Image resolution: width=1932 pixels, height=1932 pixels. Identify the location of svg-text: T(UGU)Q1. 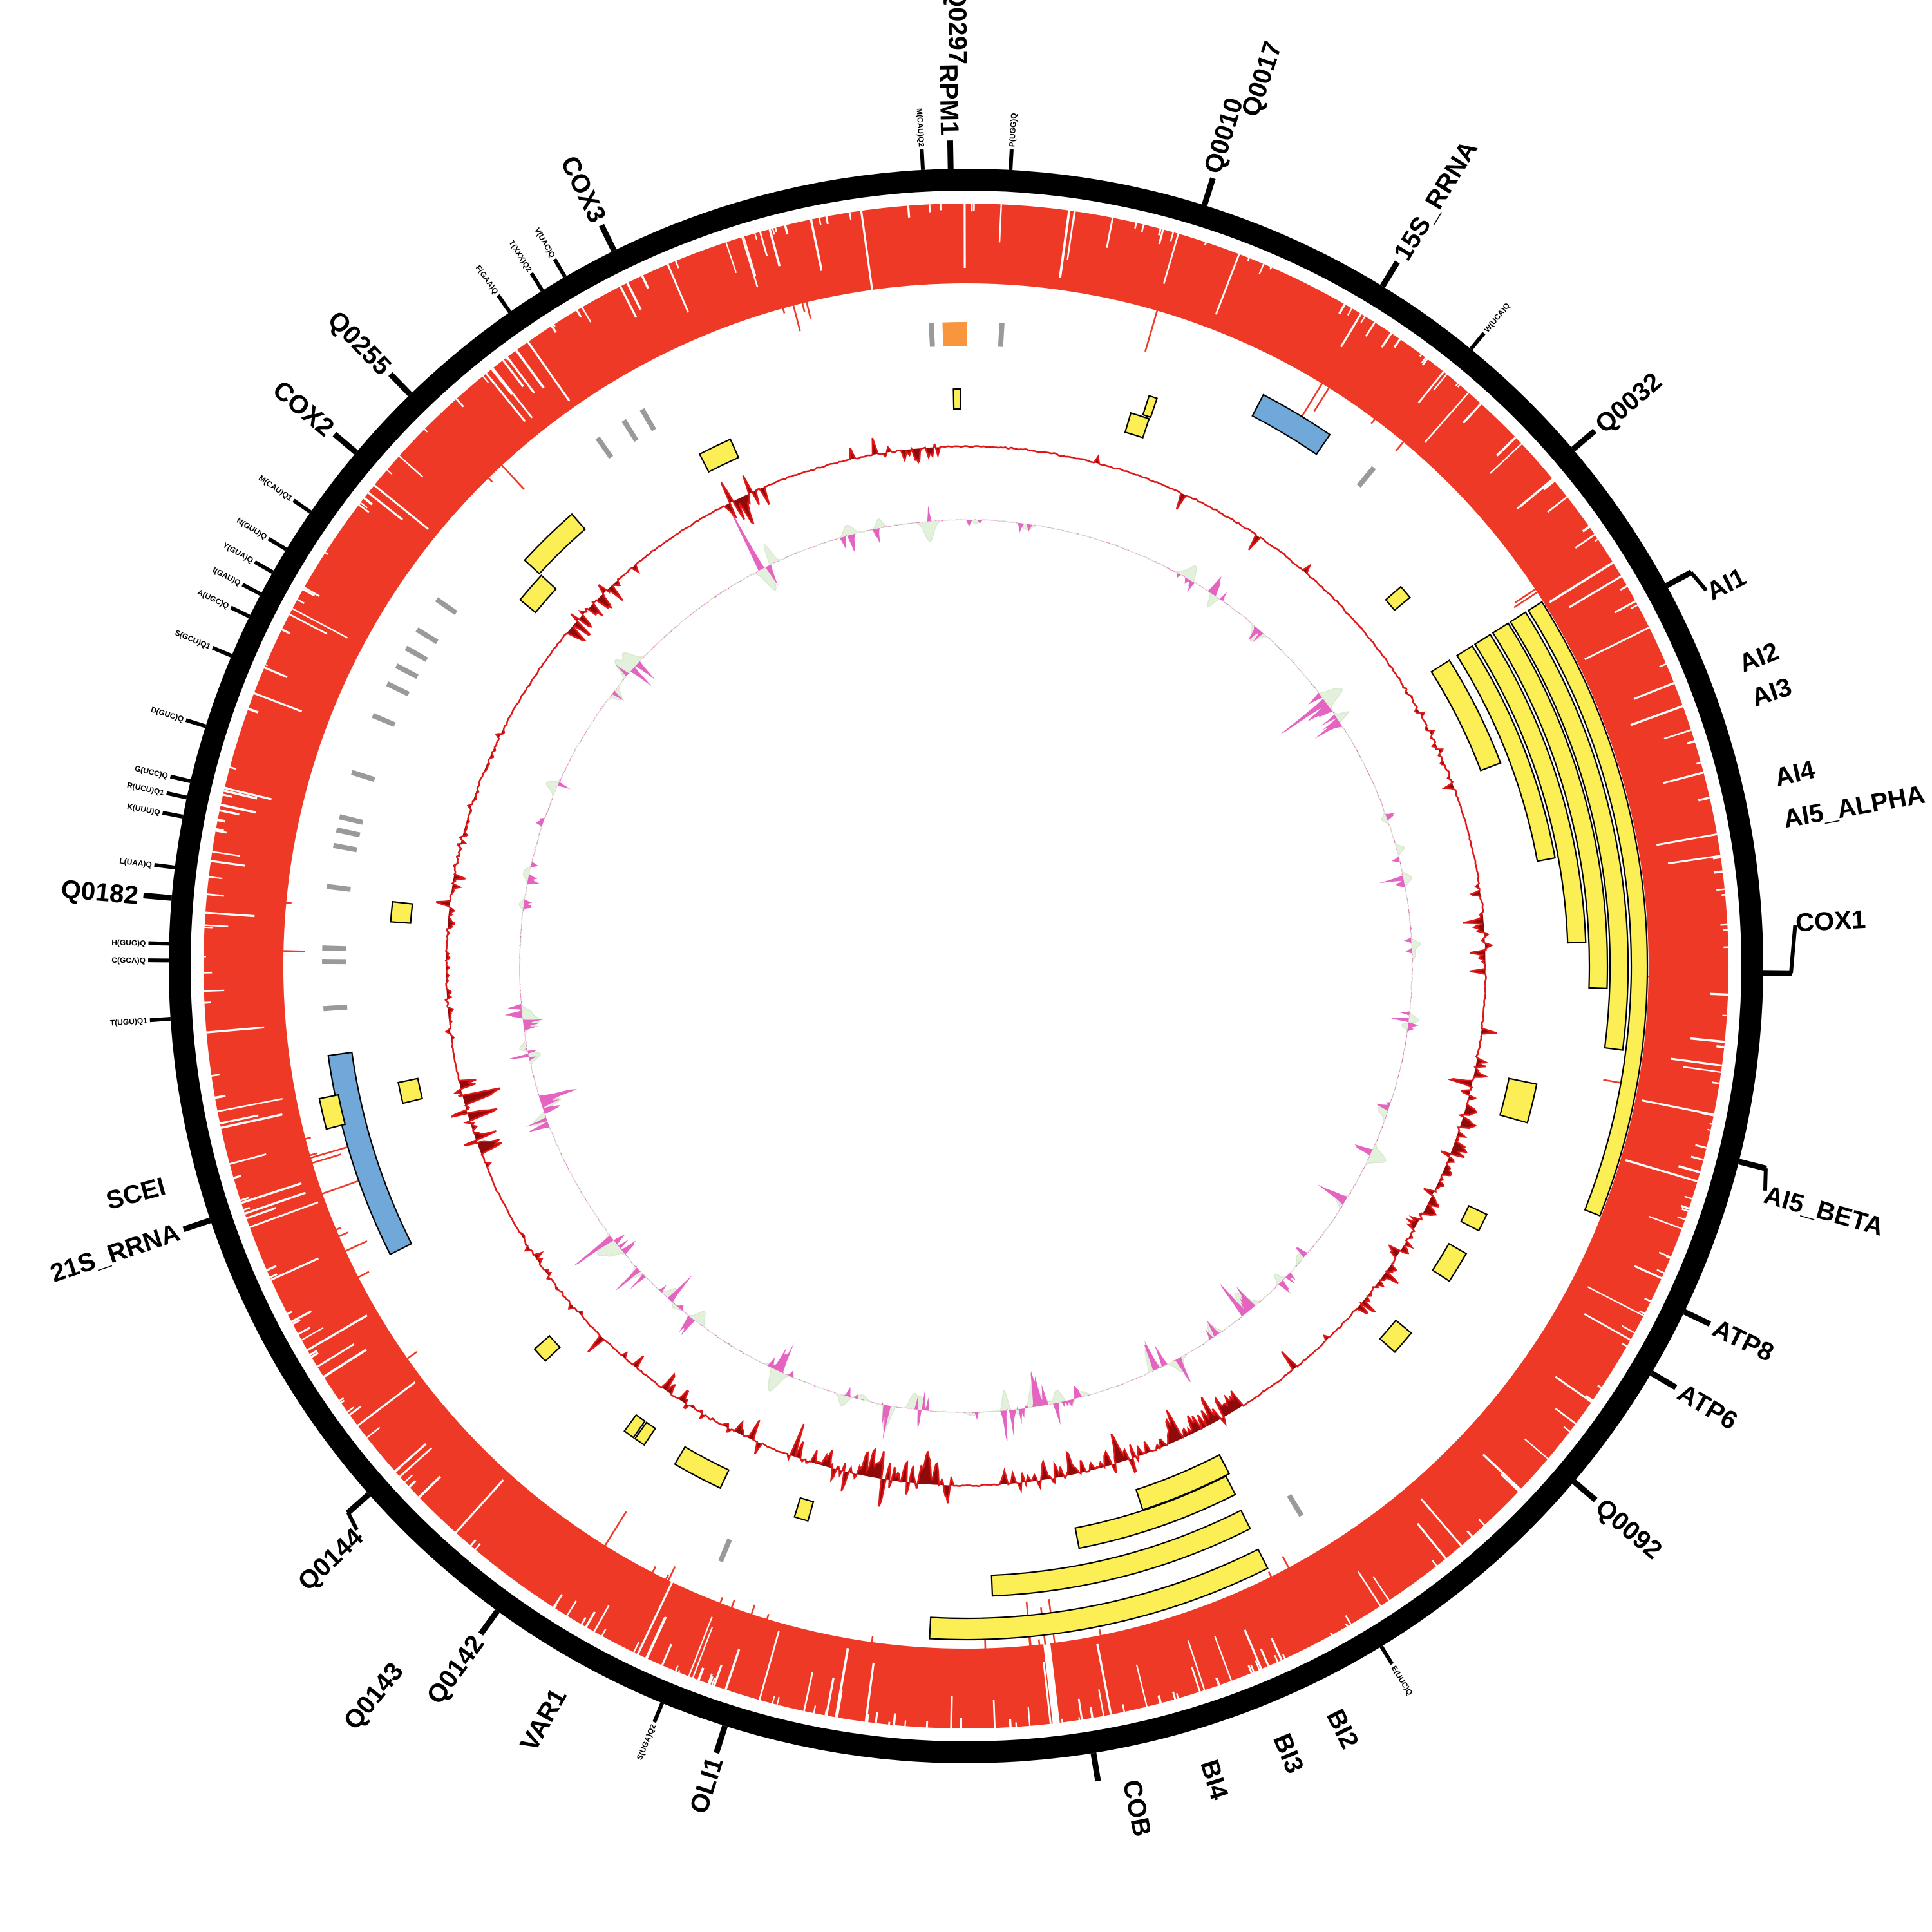
(128, 1022).